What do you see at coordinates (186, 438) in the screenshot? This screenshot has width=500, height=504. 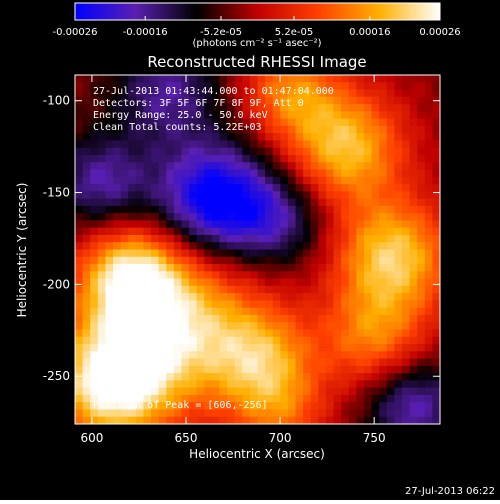 I see `x-tick-label: 650` at bounding box center [186, 438].